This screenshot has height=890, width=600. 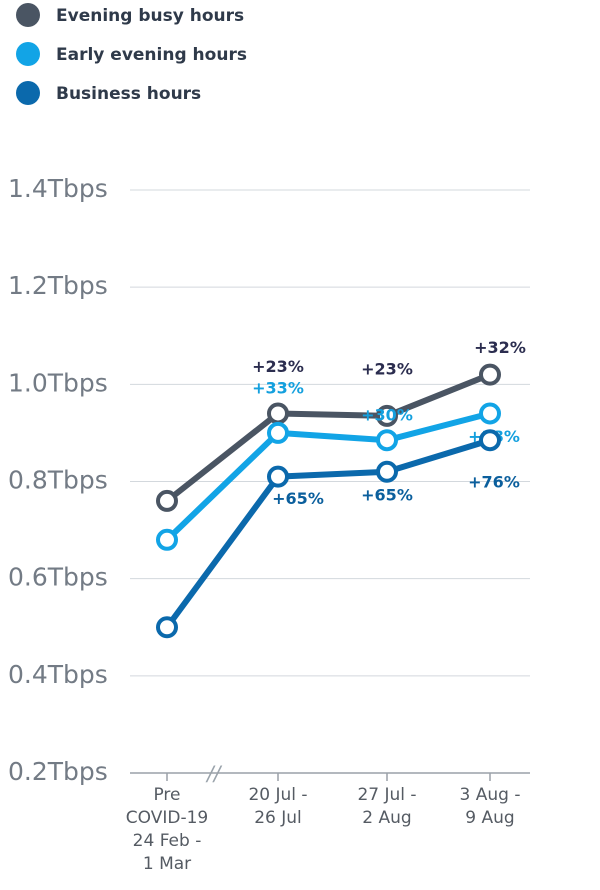 What do you see at coordinates (58, 577) in the screenshot?
I see `y-tick-label: 0.6Tbps` at bounding box center [58, 577].